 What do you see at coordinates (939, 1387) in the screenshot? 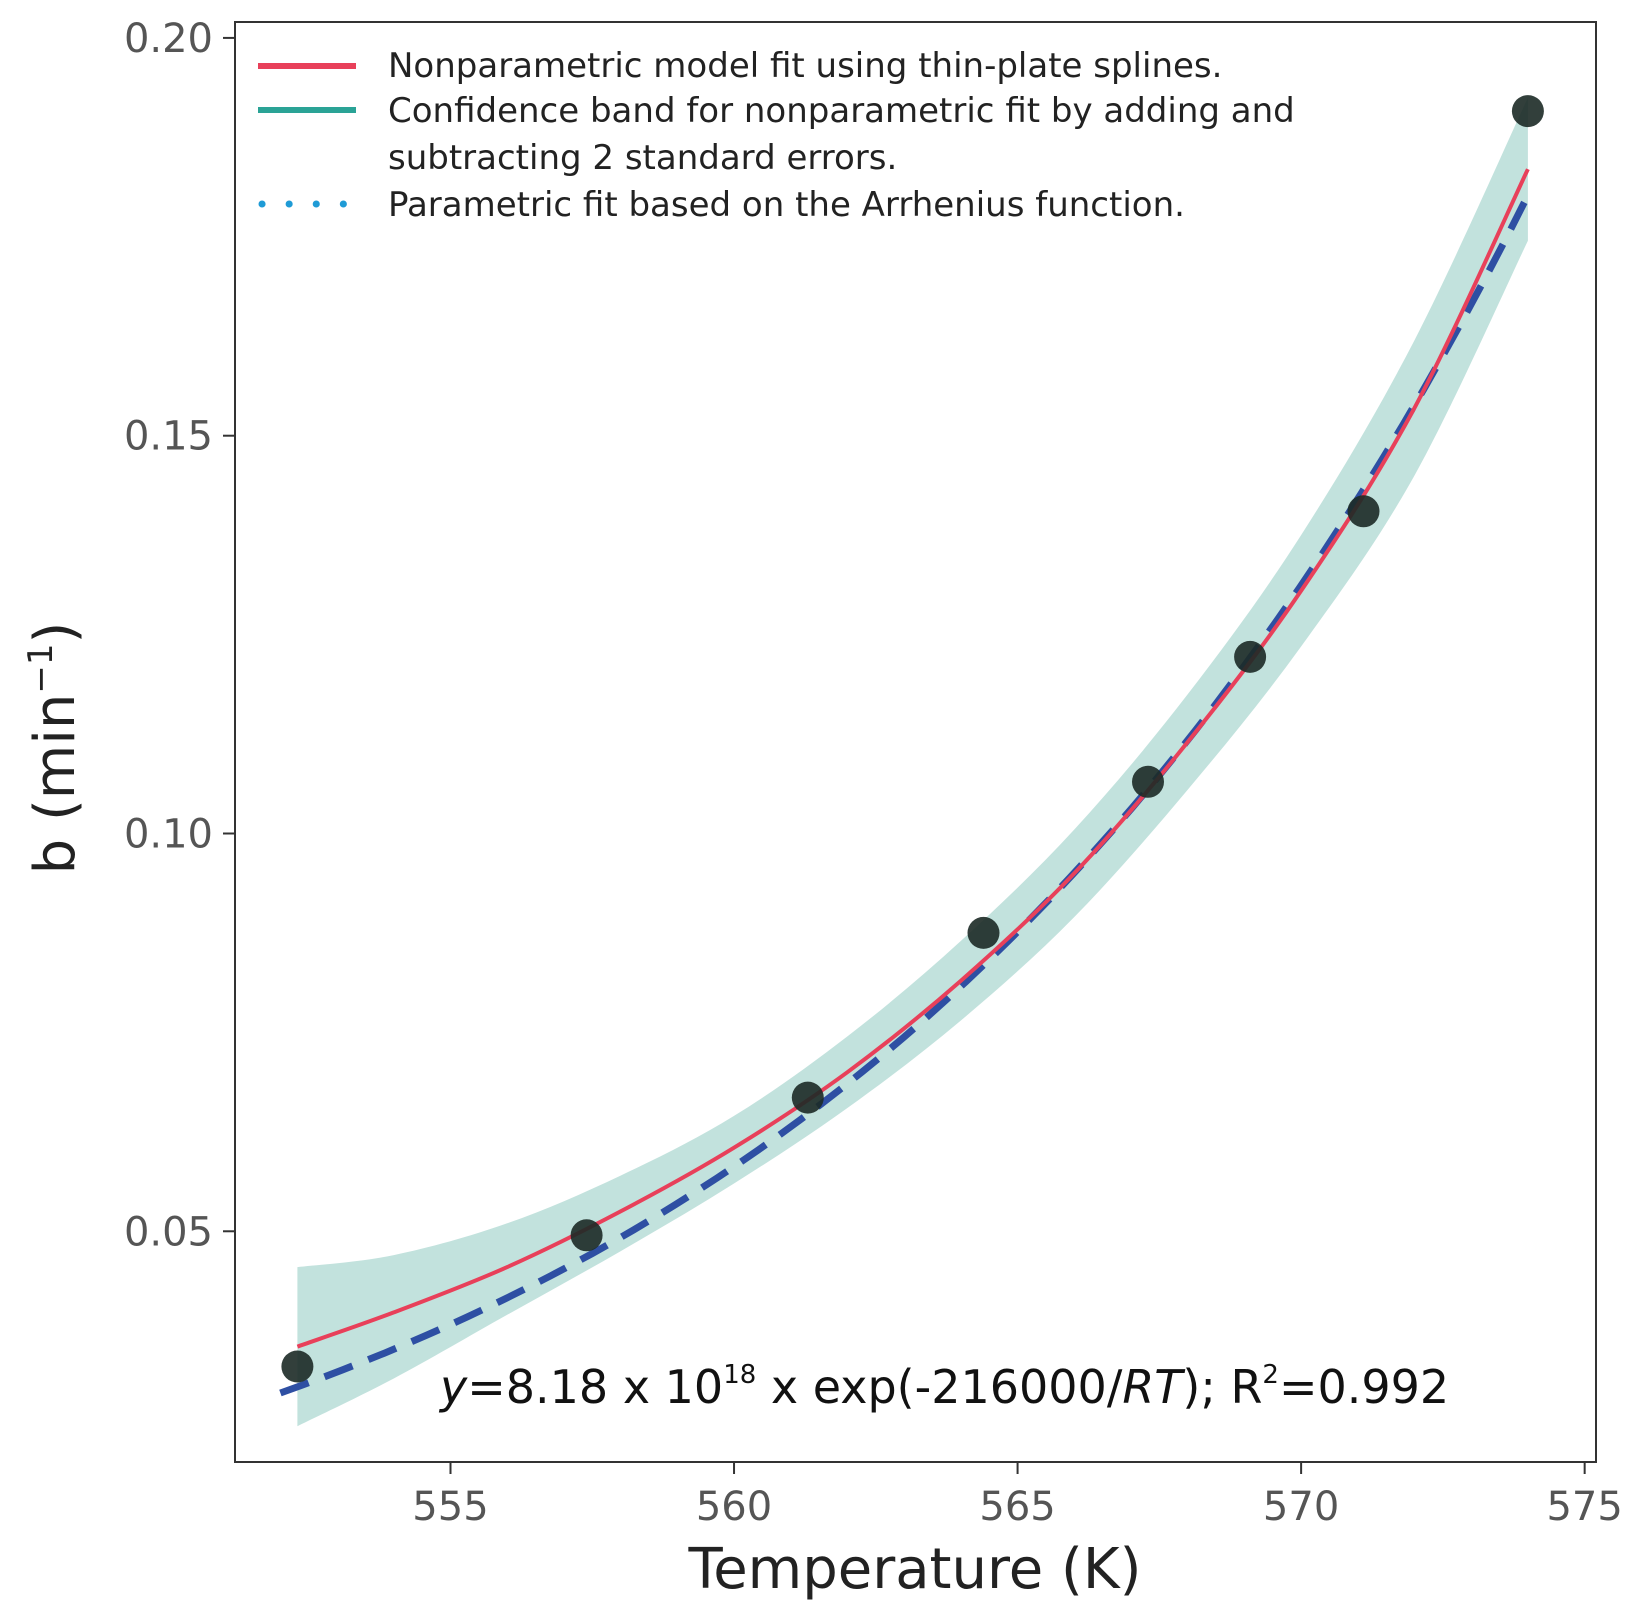
I see `equation-exp-term: x exp(-216000/` at bounding box center [939, 1387].